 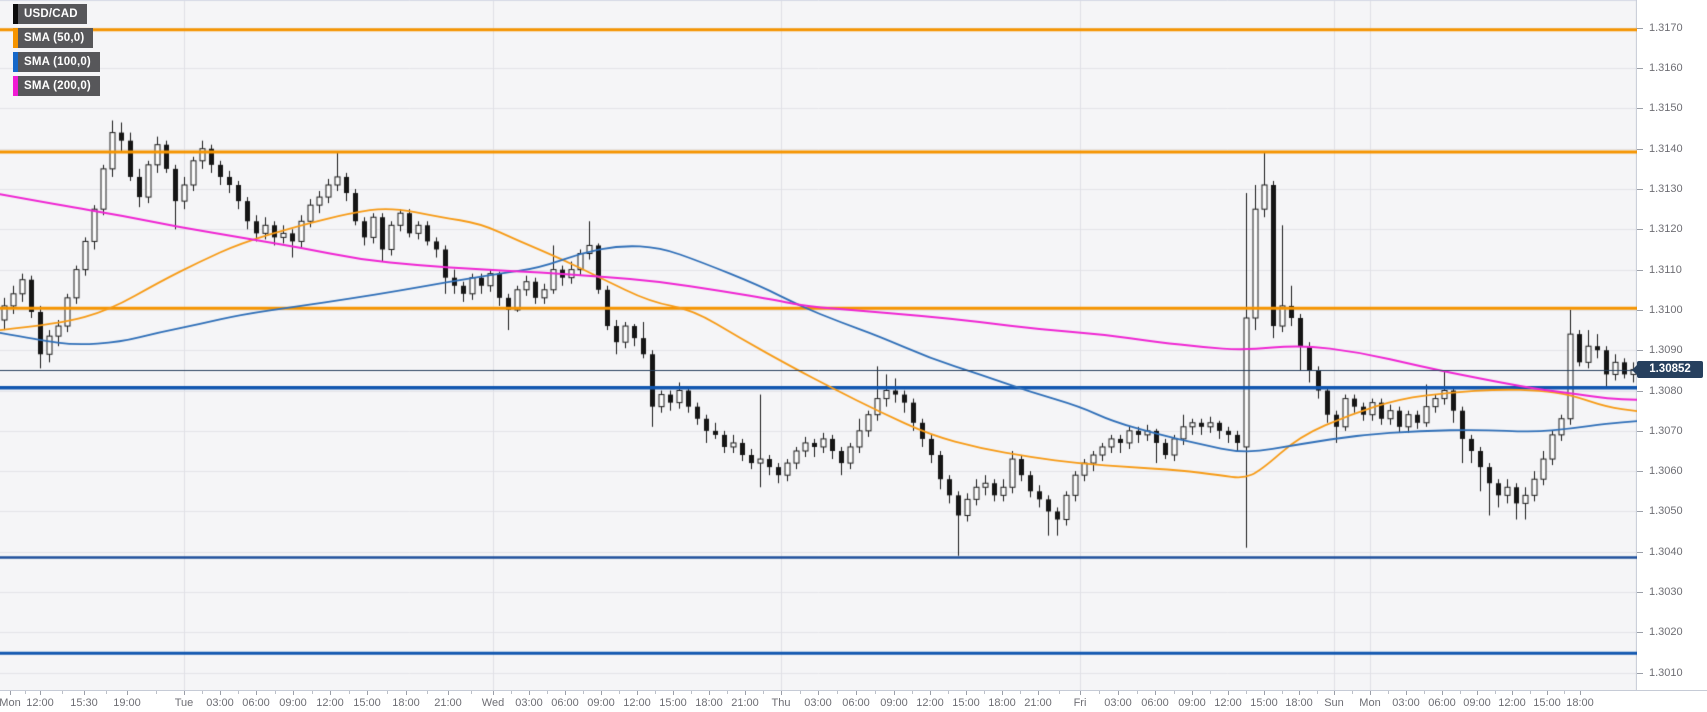 What do you see at coordinates (781, 703) in the screenshot?
I see `x-axis-label: Thu` at bounding box center [781, 703].